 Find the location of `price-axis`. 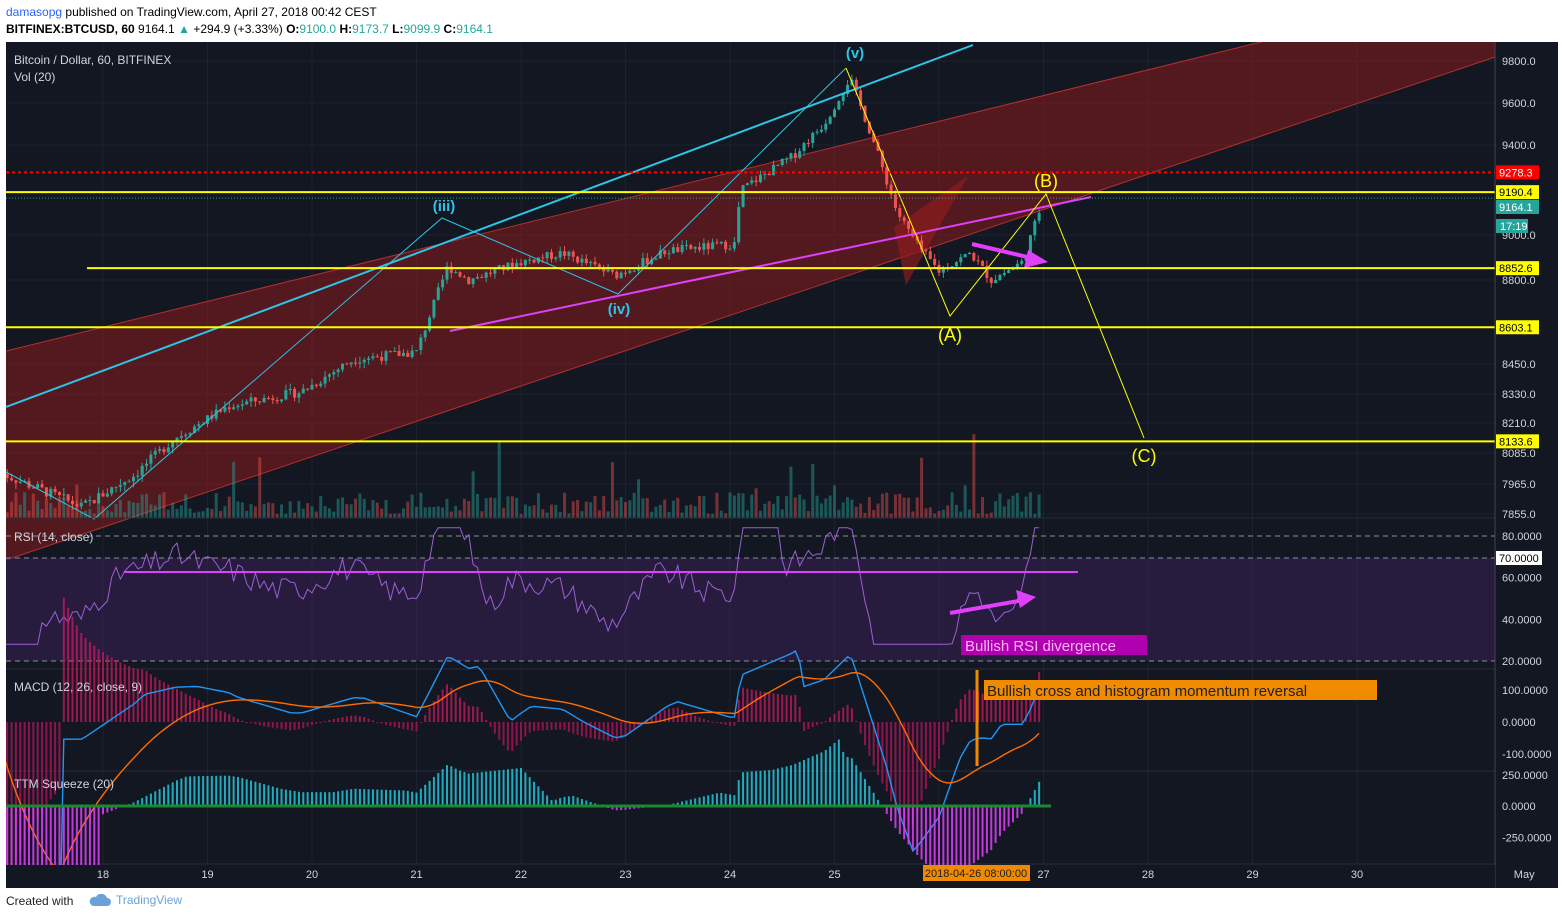

price-axis is located at coordinates (1526, 465).